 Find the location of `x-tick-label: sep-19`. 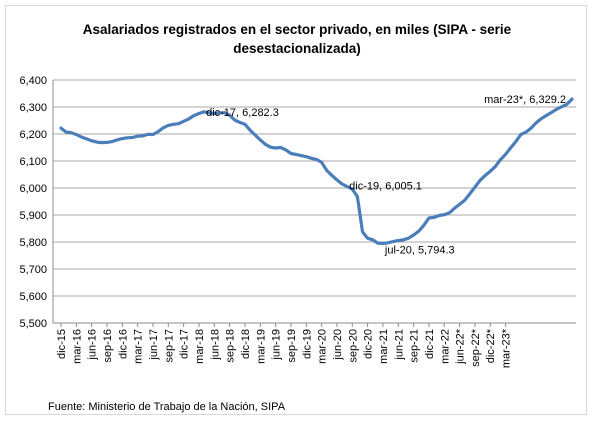

x-tick-label: sep-19 is located at coordinates (292, 346).